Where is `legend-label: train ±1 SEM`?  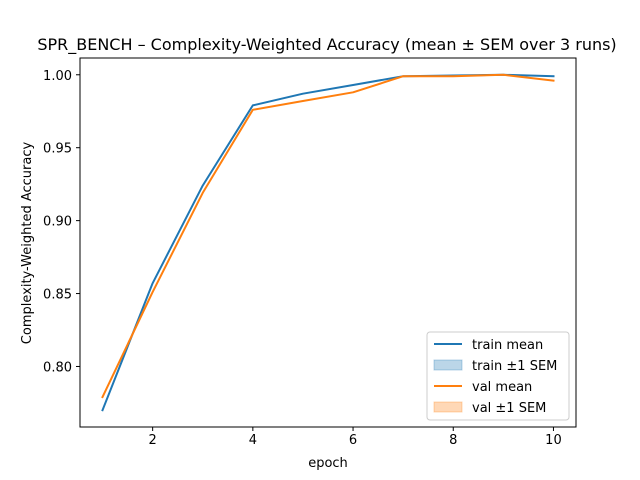 legend-label: train ±1 SEM is located at coordinates (514, 366).